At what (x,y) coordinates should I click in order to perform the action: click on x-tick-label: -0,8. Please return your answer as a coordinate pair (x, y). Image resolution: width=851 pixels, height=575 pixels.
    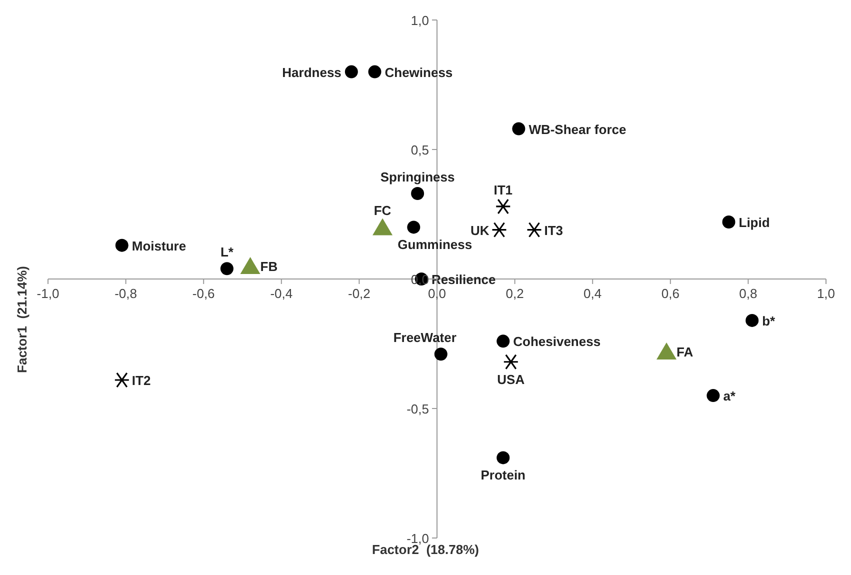
    Looking at the image, I should click on (126, 293).